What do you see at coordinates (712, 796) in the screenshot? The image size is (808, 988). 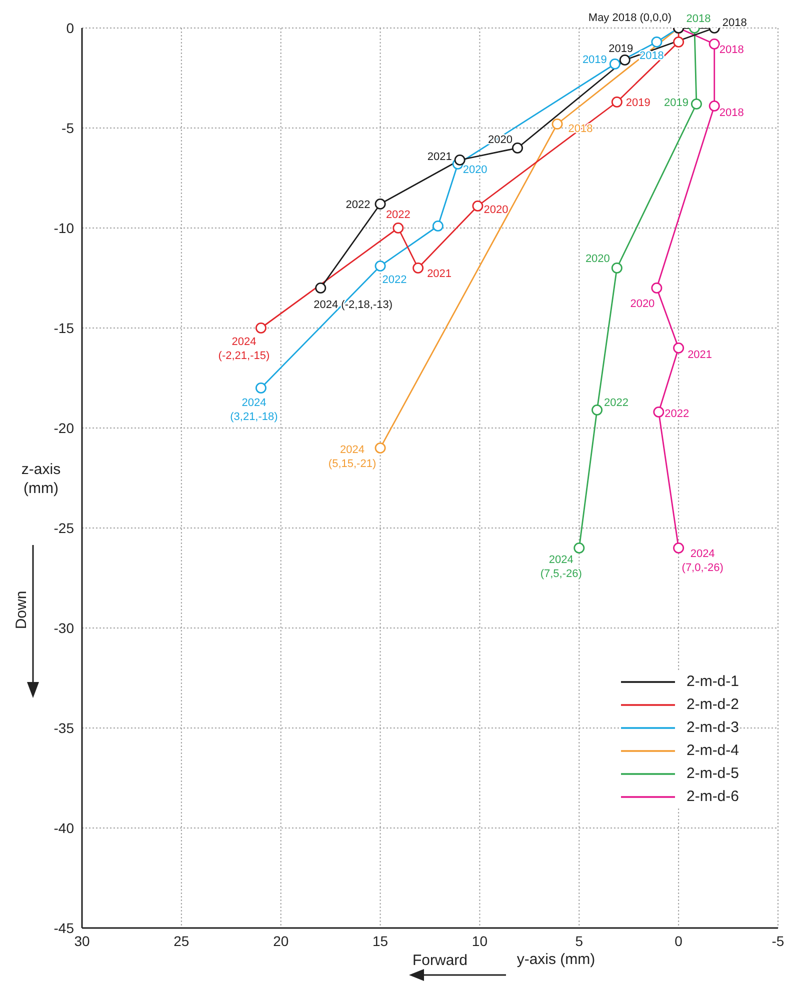 I see `legend-label: 2-m-d-6` at bounding box center [712, 796].